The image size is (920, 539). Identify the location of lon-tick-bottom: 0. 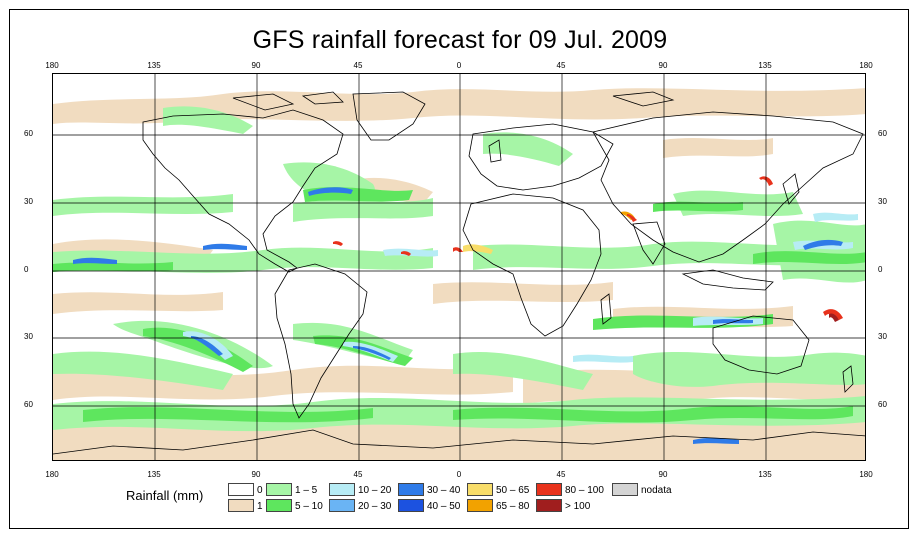
(459, 474).